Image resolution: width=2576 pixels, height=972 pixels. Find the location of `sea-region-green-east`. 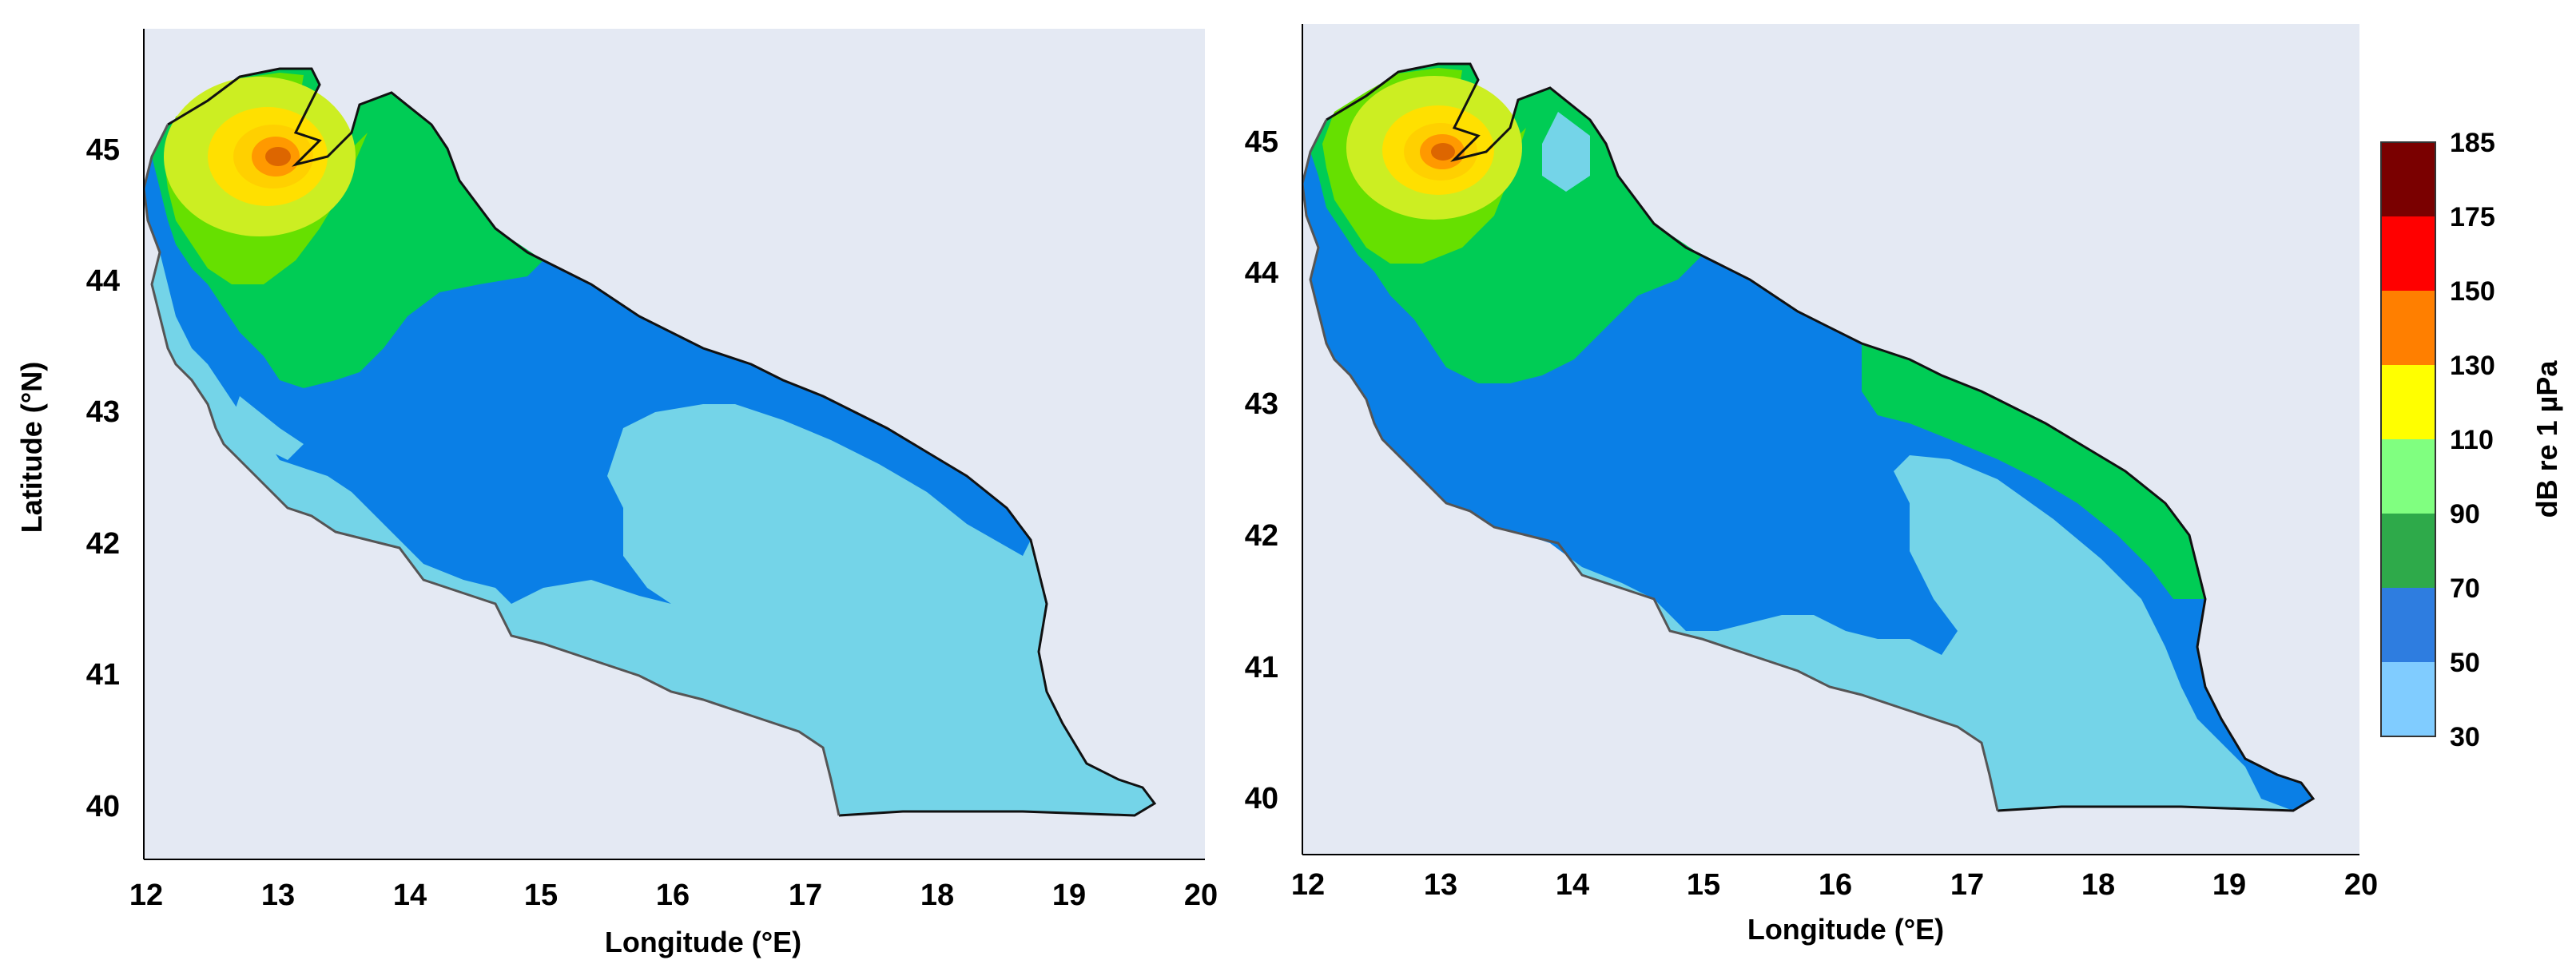

sea-region-green-east is located at coordinates (2033, 471).